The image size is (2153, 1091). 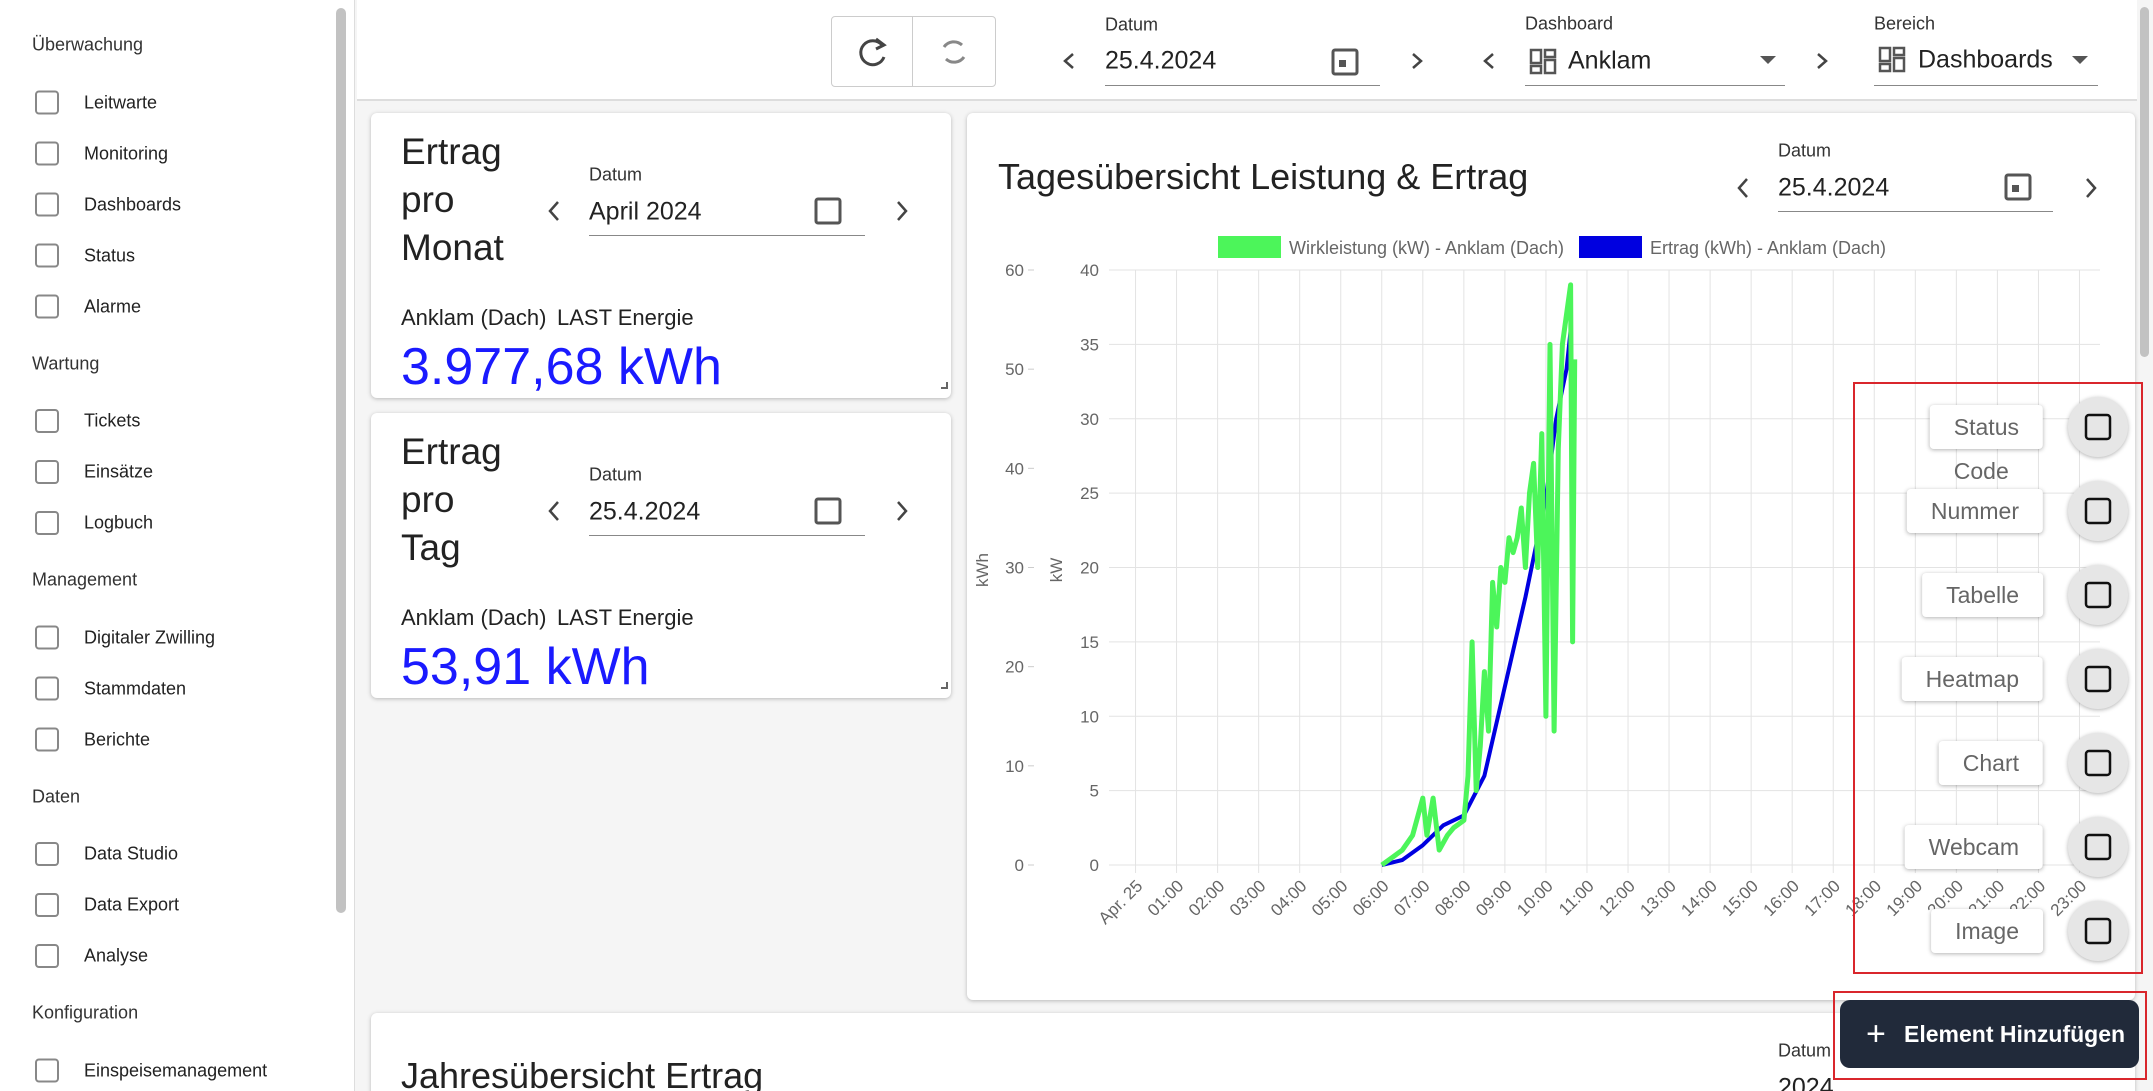 I want to click on y2-tick-label: 20, so click(x=1089, y=568).